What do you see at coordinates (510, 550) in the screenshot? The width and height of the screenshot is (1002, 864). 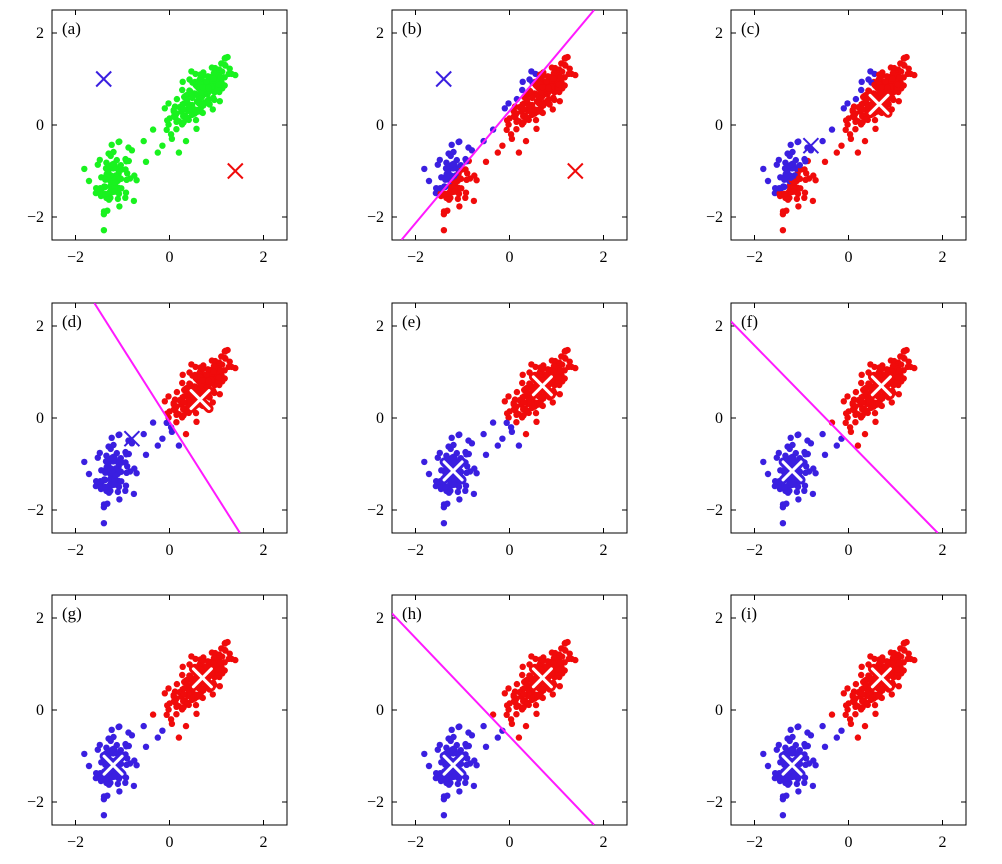 I see `x-tick-label: 0` at bounding box center [510, 550].